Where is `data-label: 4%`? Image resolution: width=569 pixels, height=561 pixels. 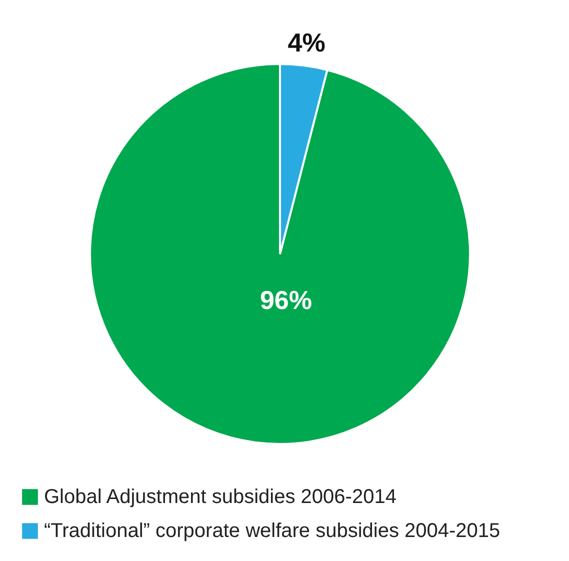 data-label: 4% is located at coordinates (307, 43).